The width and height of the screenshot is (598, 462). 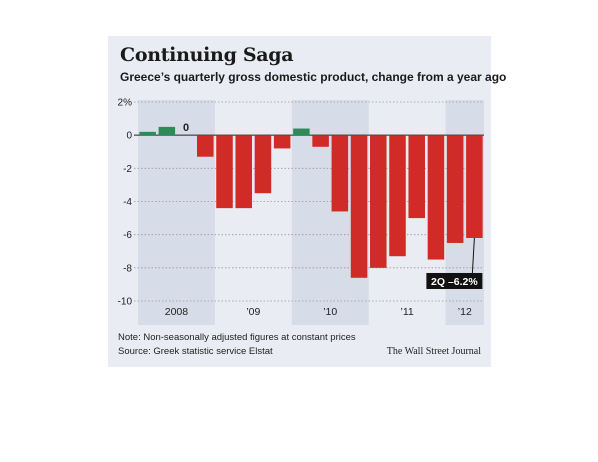 I want to click on zero-value-label: 0, so click(x=186, y=128).